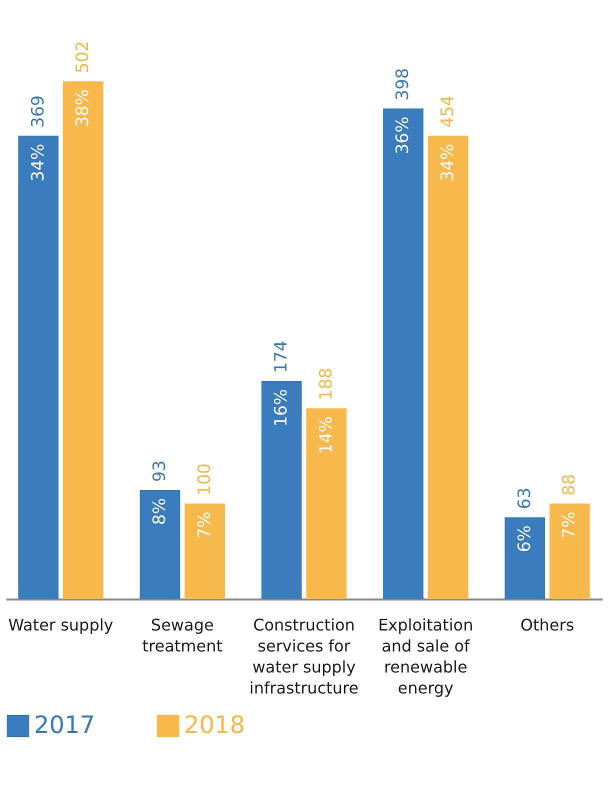 This screenshot has width=608, height=792. I want to click on data-label: 16%, so click(282, 408).